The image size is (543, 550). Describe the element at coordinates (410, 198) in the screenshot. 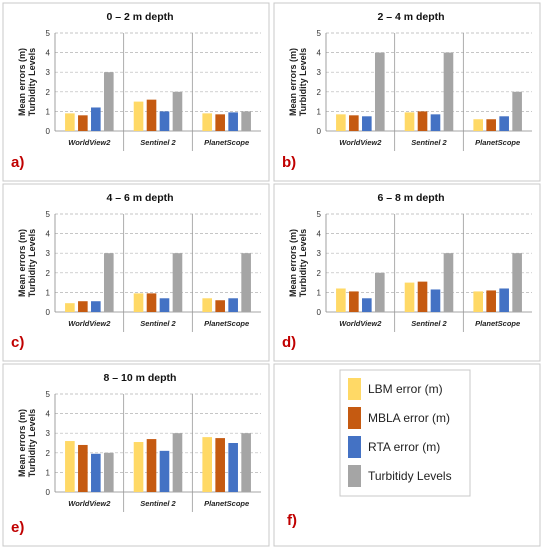

I see `chart-title: 6 – 8 m depth` at that location.